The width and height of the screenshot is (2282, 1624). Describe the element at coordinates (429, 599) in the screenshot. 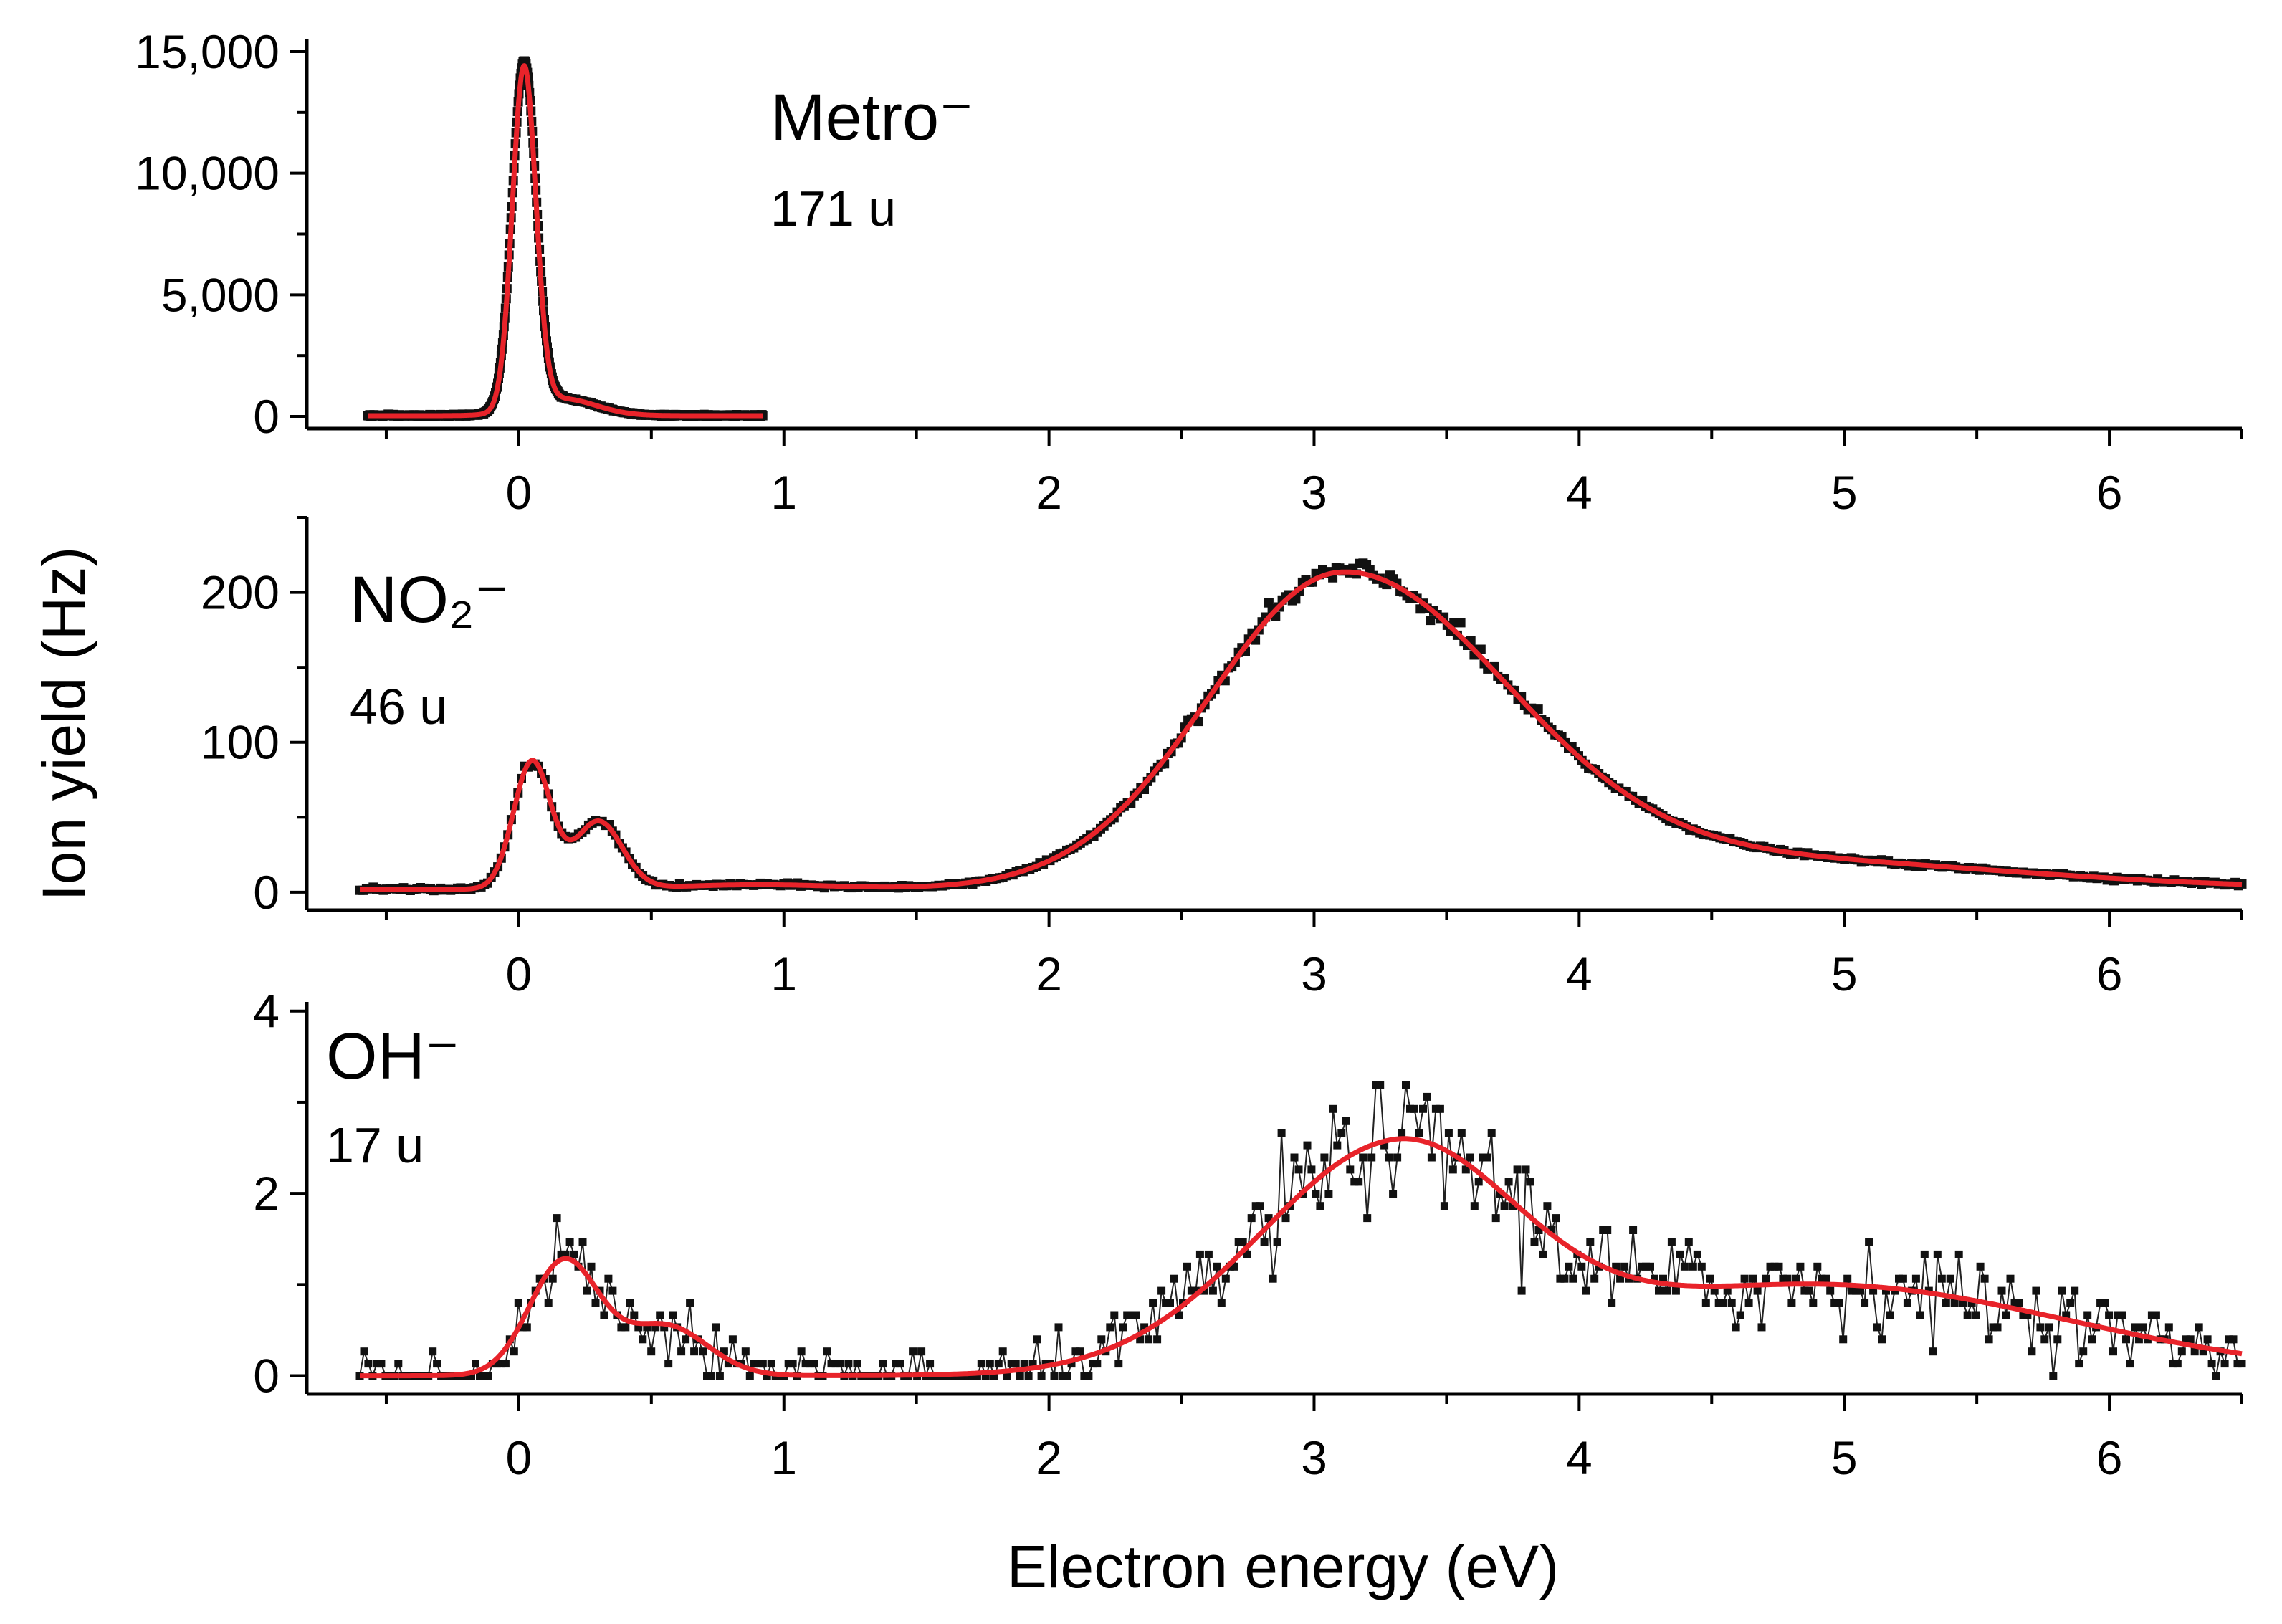

I see `species-label-no2: NO₂⁻` at that location.